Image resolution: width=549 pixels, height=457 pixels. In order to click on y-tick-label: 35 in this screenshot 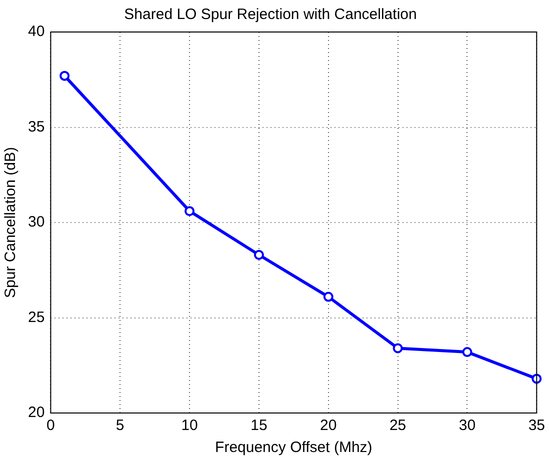, I will do `click(36, 127)`.